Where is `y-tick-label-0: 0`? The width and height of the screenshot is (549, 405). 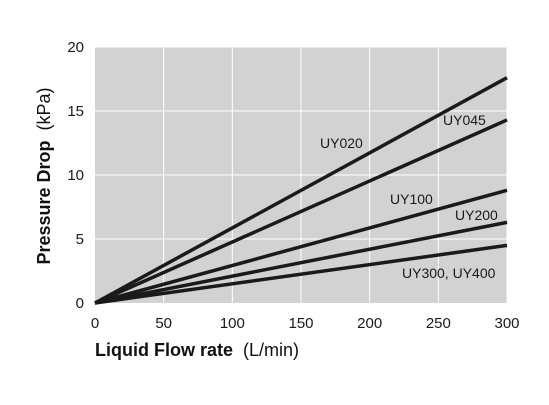
y-tick-label-0: 0 is located at coordinates (80, 303).